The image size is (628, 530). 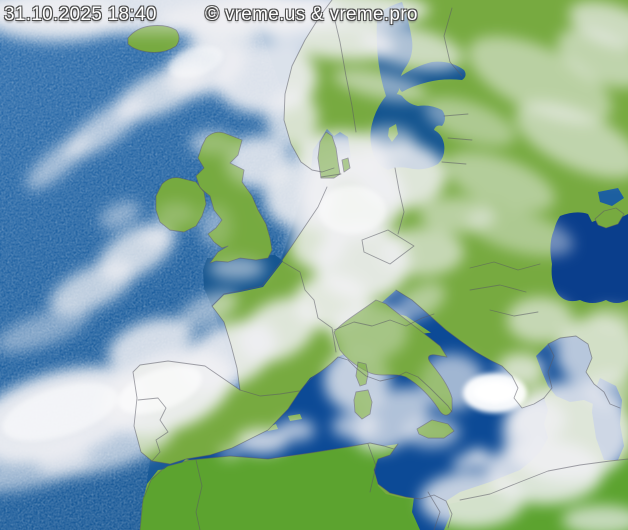 What do you see at coordinates (543, 479) in the screenshot?
I see `libya-coast` at bounding box center [543, 479].